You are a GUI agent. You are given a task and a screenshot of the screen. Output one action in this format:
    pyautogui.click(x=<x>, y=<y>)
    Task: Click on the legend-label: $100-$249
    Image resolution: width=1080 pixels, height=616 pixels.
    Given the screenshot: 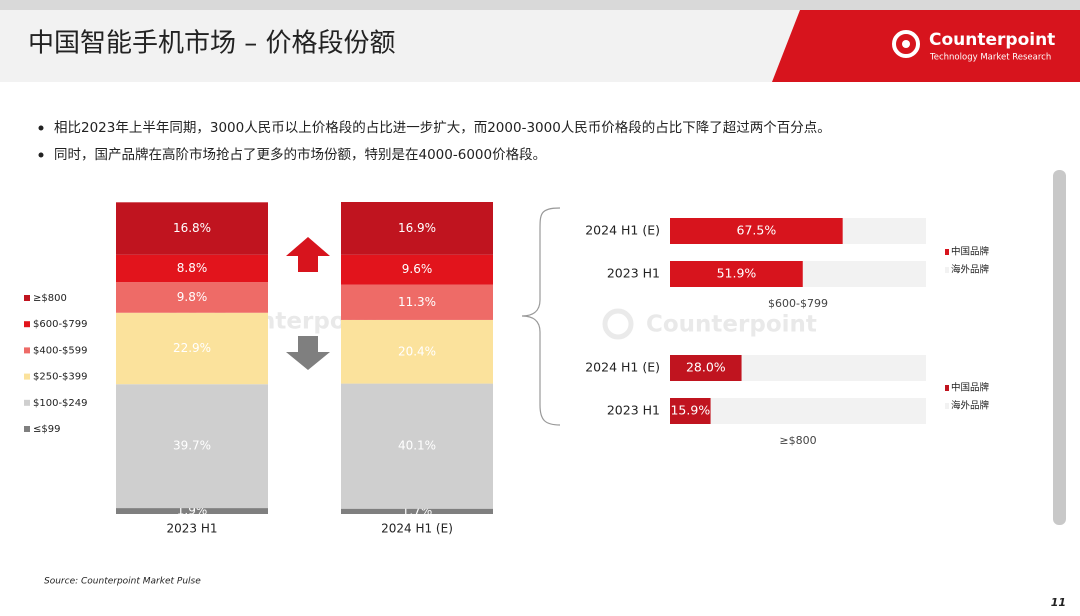 What is the action you would take?
    pyautogui.click(x=60, y=403)
    